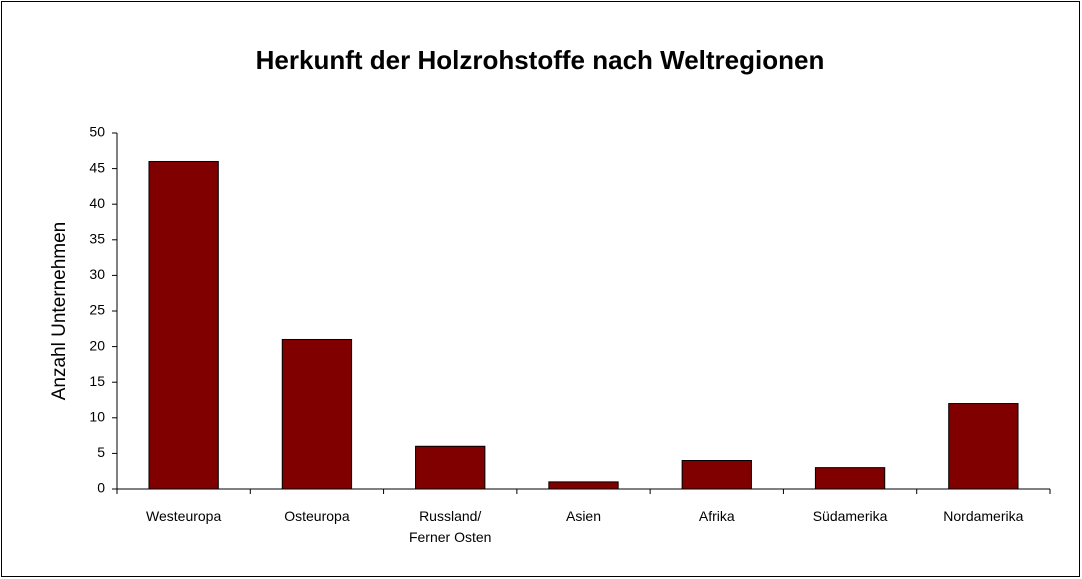 This screenshot has width=1082, height=579. Describe the element at coordinates (101, 488) in the screenshot. I see `y-tick-label: 0` at that location.